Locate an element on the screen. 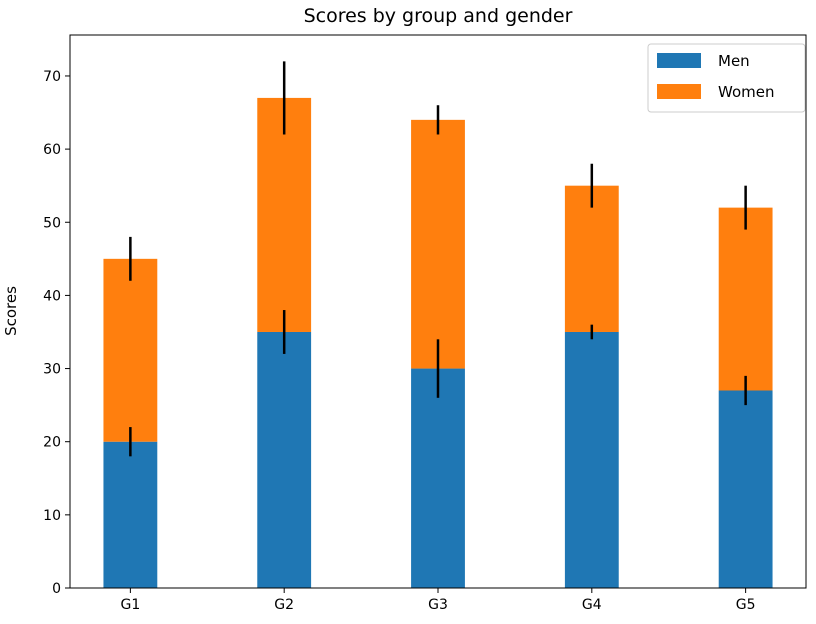 The width and height of the screenshot is (816, 624). x-tick-label: G4 is located at coordinates (592, 605).